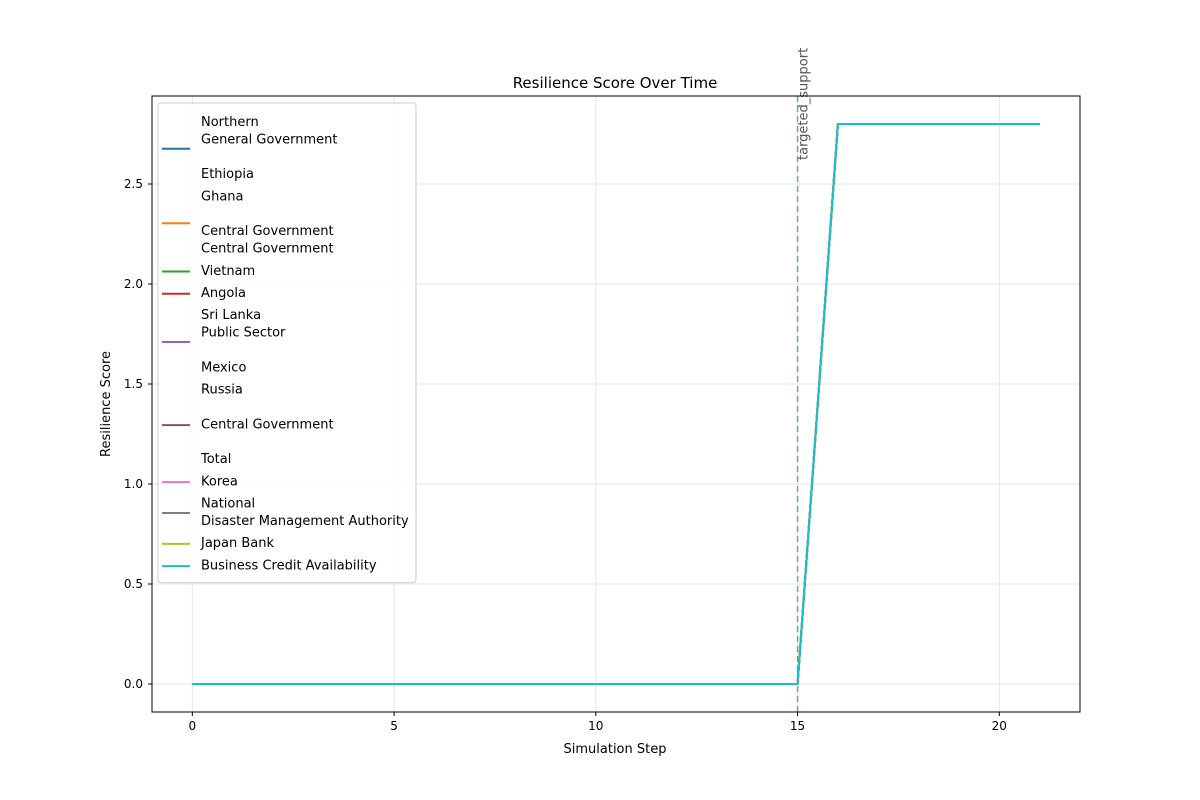 The height and width of the screenshot is (800, 1200). I want to click on legend-label: Angola, so click(223, 293).